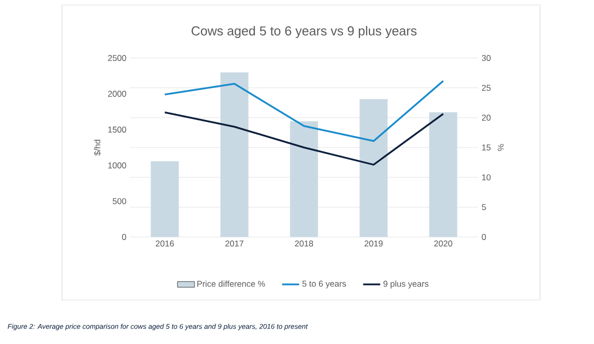 This screenshot has width=594, height=344. I want to click on y2-tick-label: 25, so click(486, 87).